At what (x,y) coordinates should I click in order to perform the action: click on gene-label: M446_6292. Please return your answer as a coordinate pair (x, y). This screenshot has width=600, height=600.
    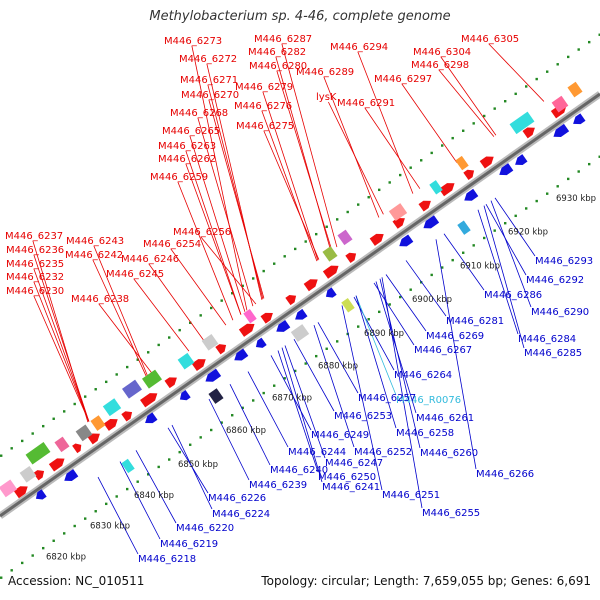
    Looking at the image, I should click on (555, 280).